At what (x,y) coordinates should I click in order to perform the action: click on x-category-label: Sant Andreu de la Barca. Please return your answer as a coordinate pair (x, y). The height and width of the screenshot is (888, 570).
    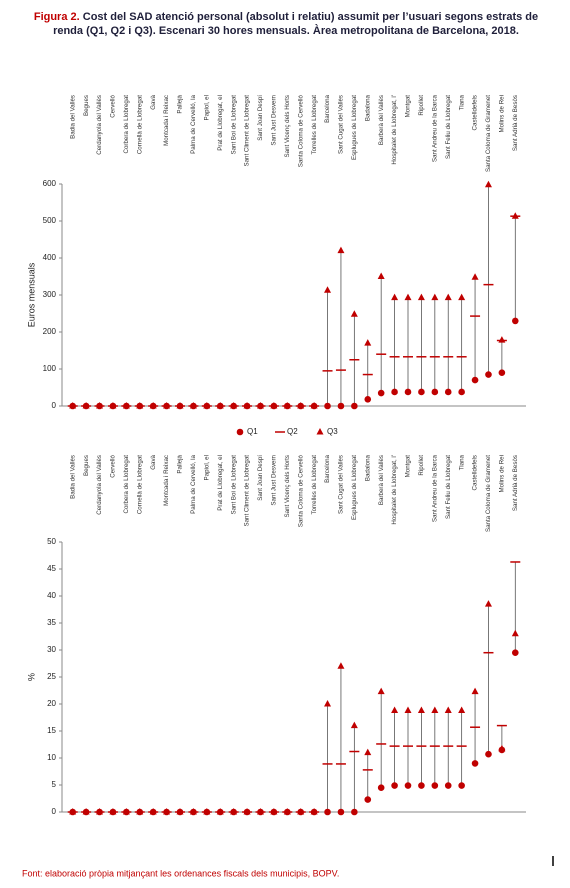
    Looking at the image, I should click on (434, 488).